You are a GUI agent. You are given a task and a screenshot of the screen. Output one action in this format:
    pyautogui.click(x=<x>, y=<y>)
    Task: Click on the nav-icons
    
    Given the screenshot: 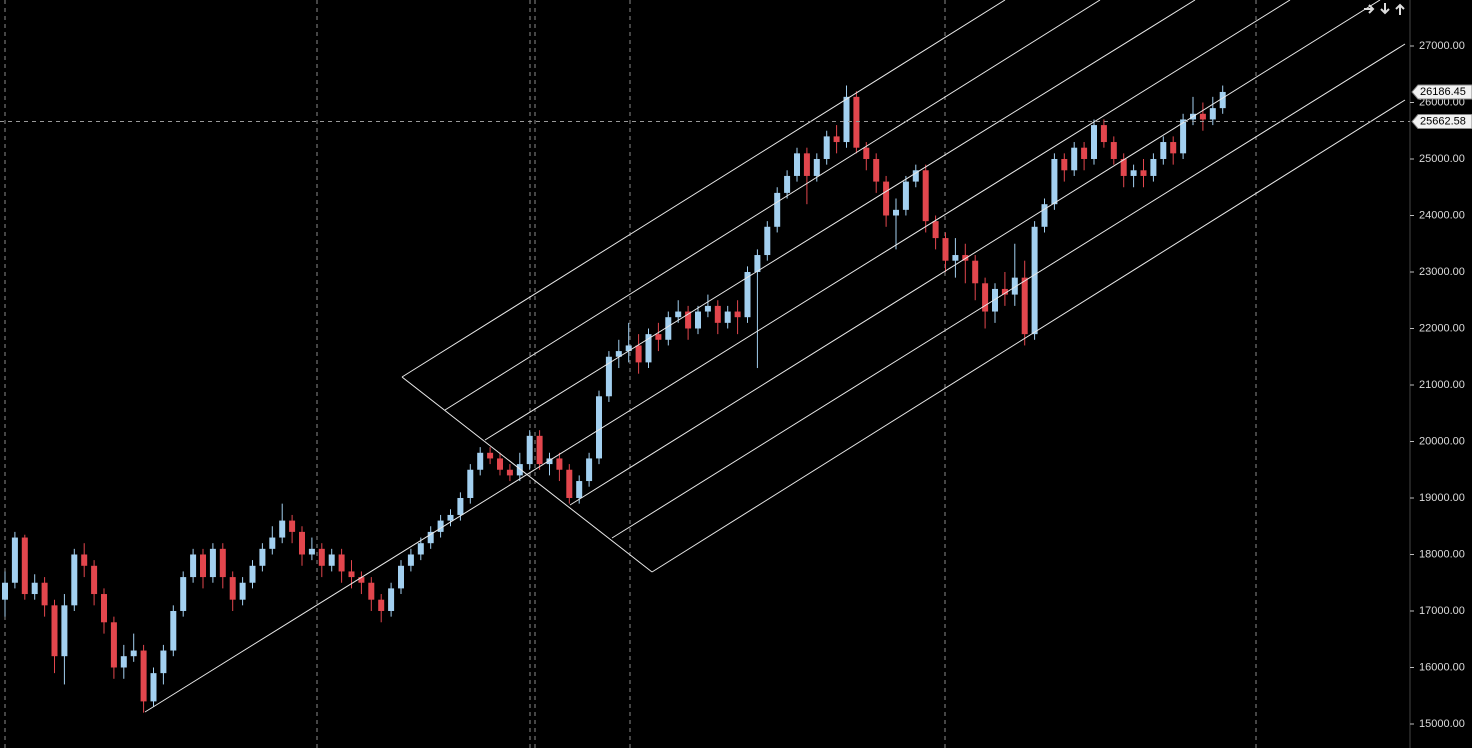 What is the action you would take?
    pyautogui.click(x=1384, y=9)
    